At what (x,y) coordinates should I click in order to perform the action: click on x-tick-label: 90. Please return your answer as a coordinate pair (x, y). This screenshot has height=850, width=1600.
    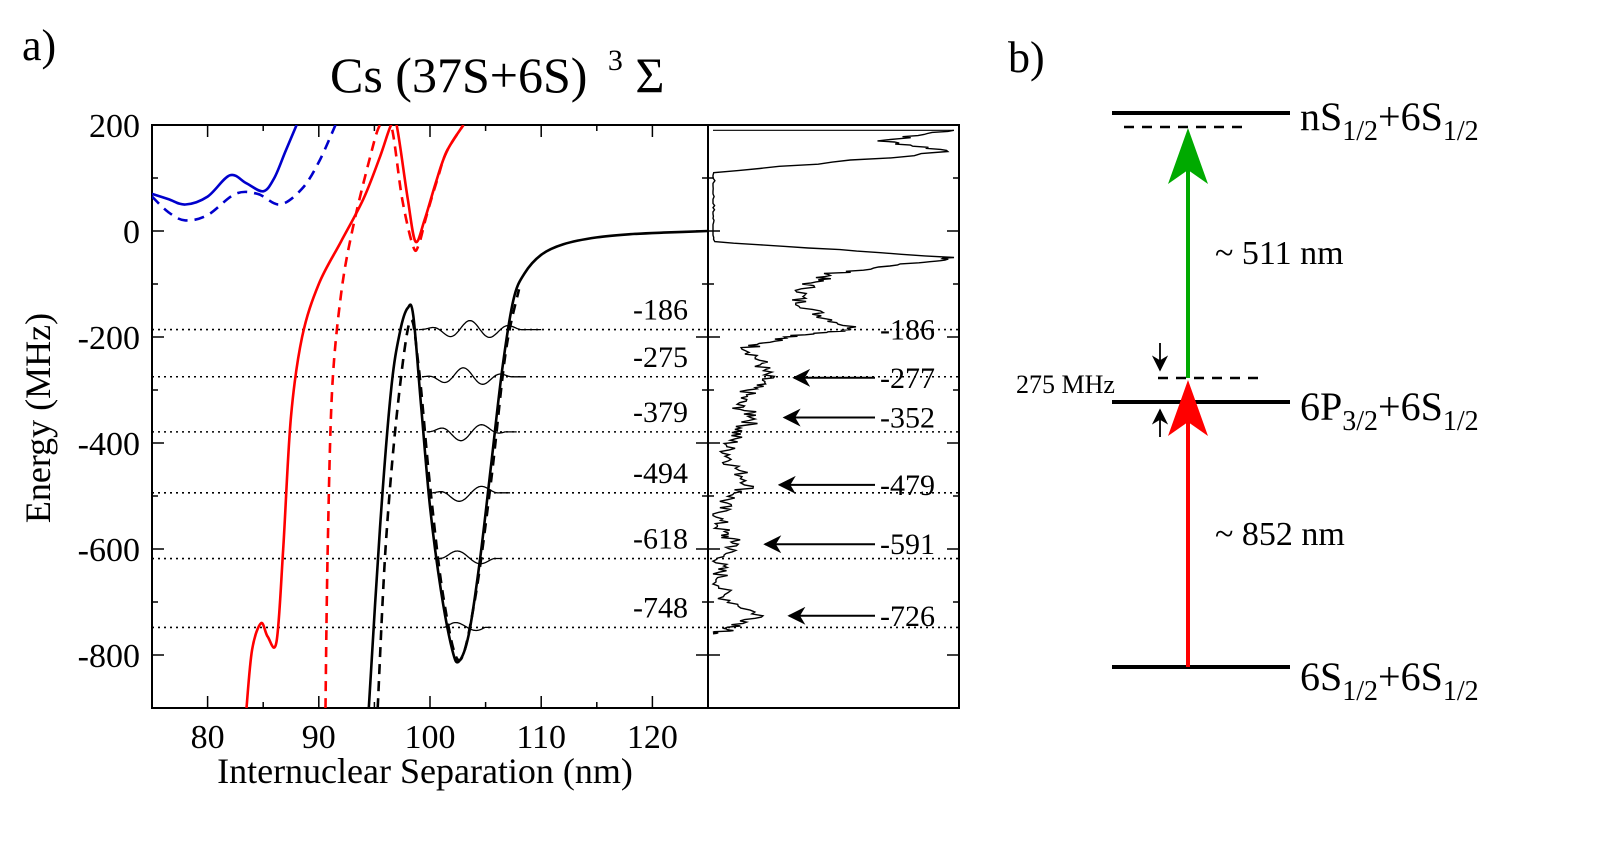
    Looking at the image, I should click on (319, 737).